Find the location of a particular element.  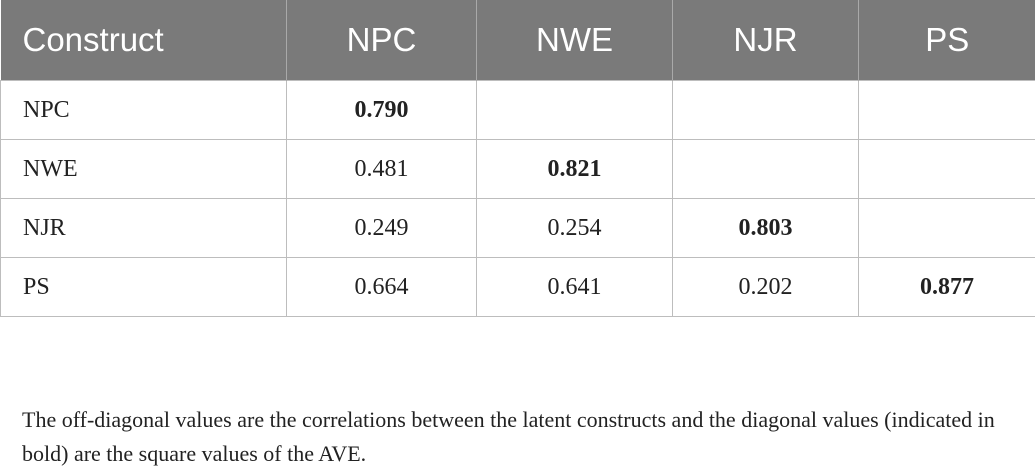

table-row: NJR 0.249 0.254 0.803 is located at coordinates (518, 228).